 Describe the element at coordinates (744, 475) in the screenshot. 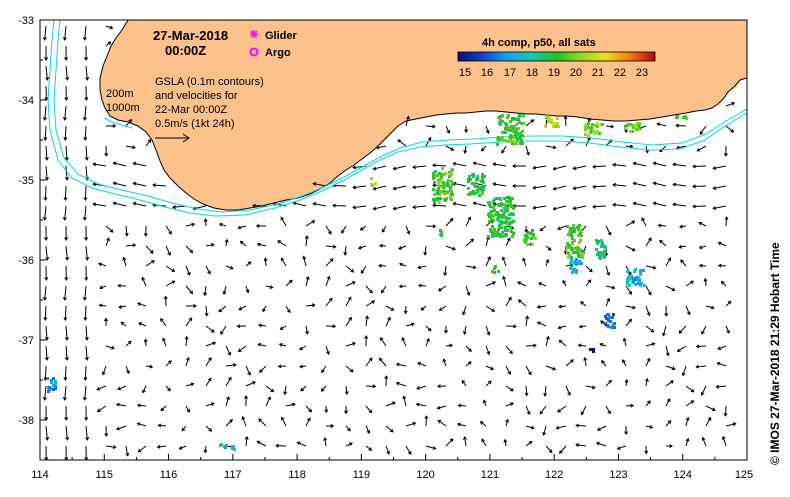

I see `lon-tick-label: 125` at that location.